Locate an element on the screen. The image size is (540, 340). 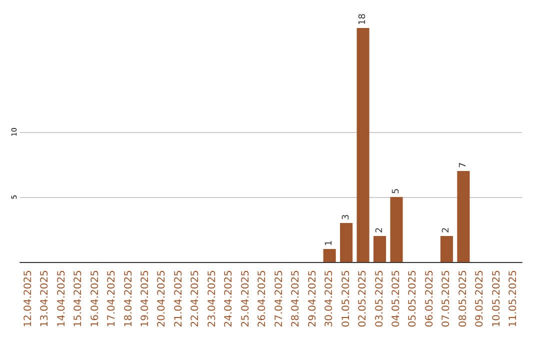
x-tick-label: 16.04.2025 is located at coordinates (95, 299).